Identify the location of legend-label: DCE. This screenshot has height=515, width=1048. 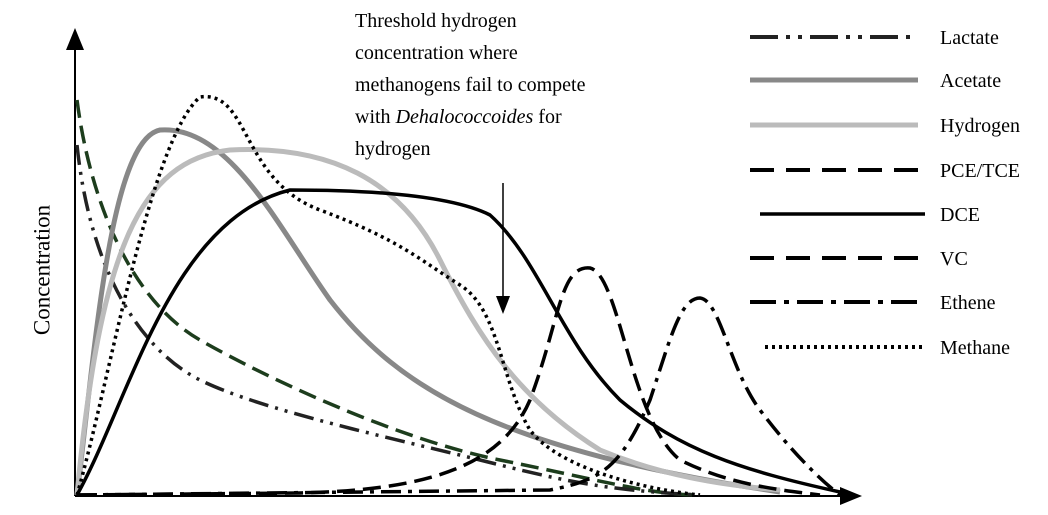
(960, 215).